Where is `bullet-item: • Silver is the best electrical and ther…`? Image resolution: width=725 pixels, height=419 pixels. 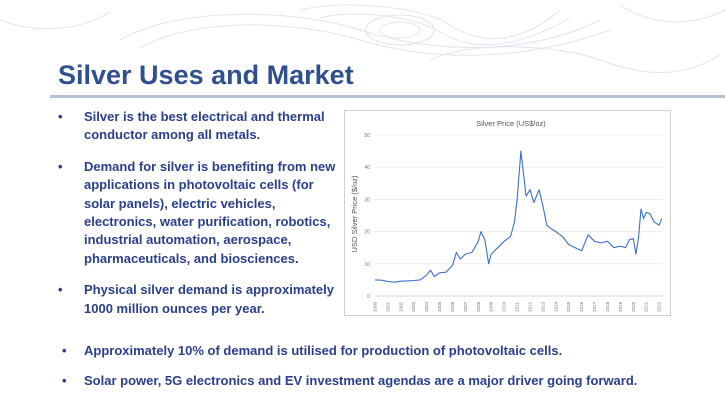
bullet-item: • Silver is the best electrical and ther… is located at coordinates (203, 126).